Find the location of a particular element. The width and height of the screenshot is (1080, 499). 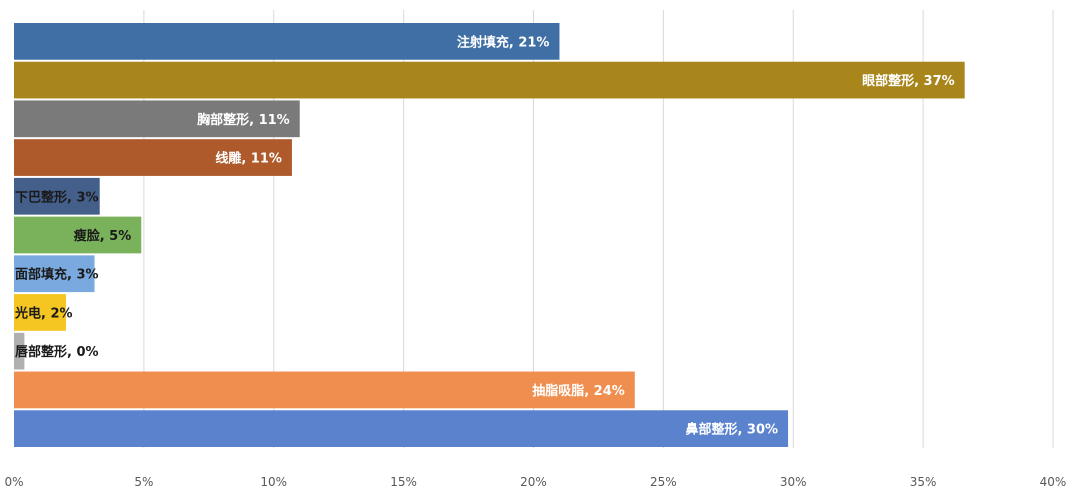

data-label-11: 鼻部整形, 30% is located at coordinates (731, 430).